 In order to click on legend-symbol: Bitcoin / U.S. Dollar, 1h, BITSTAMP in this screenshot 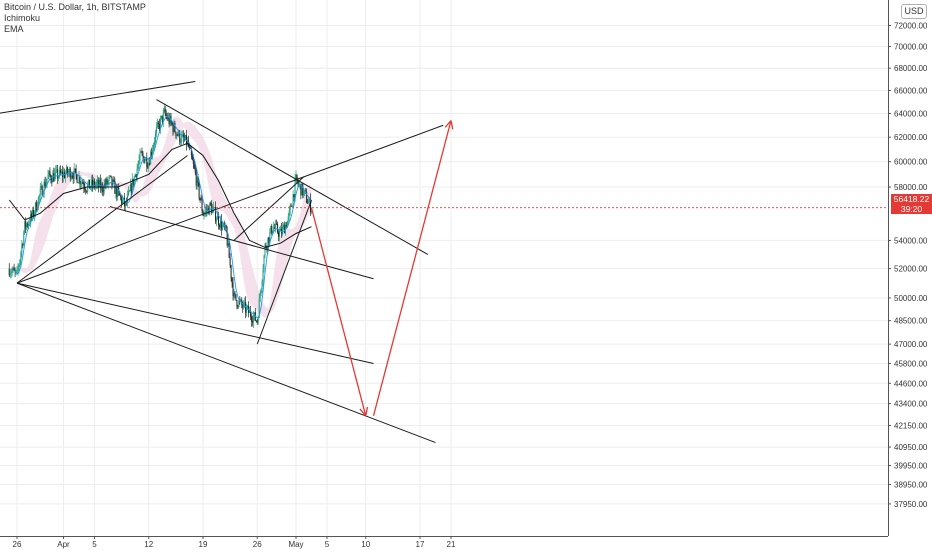, I will do `click(75, 7)`.